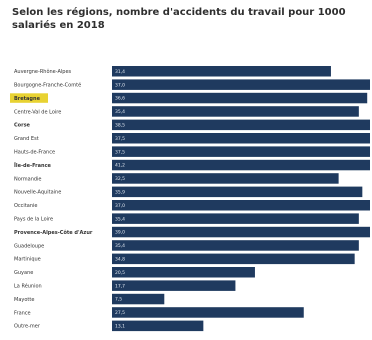 Image resolution: width=372 pixels, height=340 pixels. I want to click on value-label: 17,7, so click(120, 286).